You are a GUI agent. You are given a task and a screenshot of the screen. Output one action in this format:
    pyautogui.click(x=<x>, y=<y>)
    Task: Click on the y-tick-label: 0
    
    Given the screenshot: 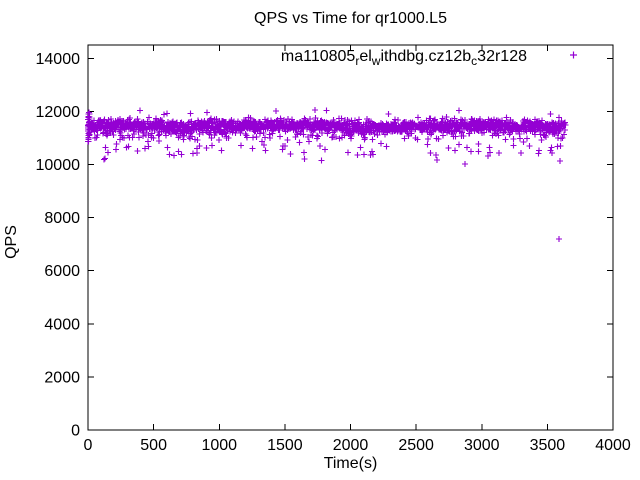 What is the action you would take?
    pyautogui.click(x=75, y=431)
    